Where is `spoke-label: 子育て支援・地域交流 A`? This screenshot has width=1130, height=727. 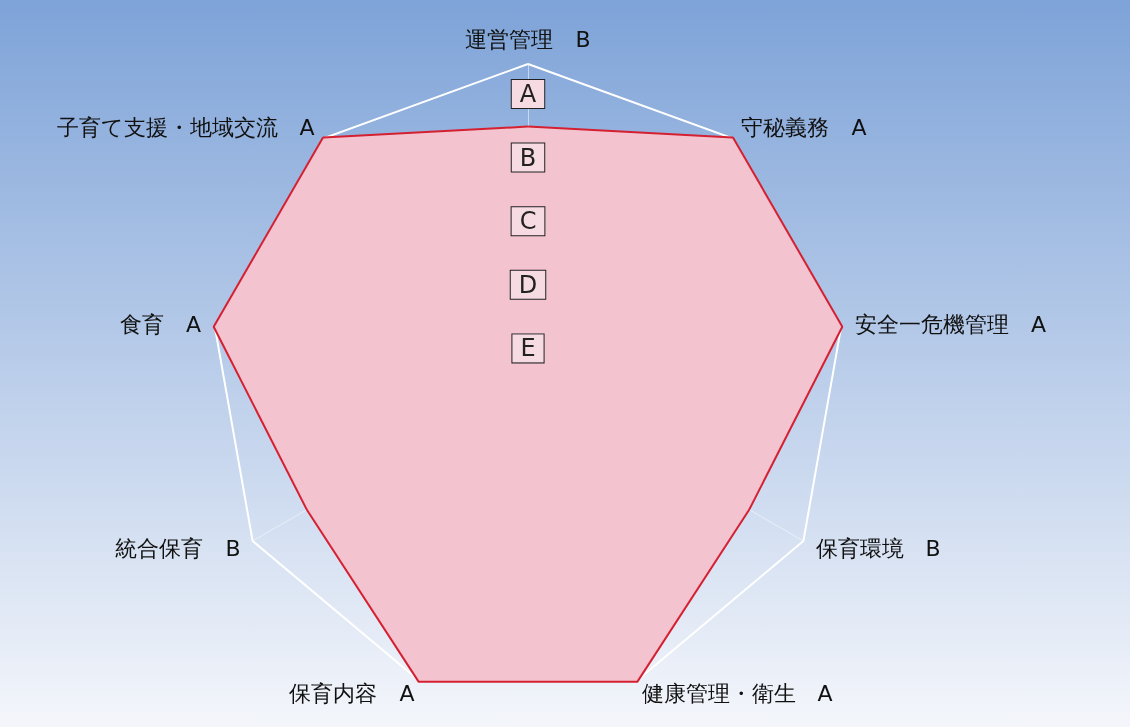 spoke-label: 子育て支援・地域交流 A is located at coordinates (185, 128).